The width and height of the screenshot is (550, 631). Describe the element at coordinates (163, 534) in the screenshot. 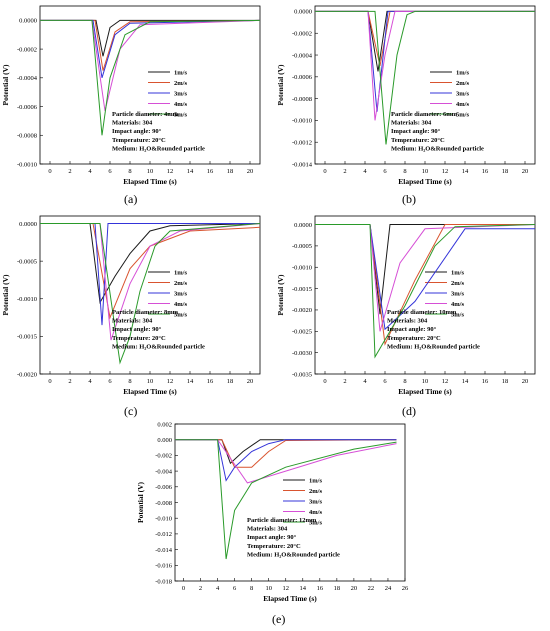

I see `y-tick-label: -0.012` at that location.